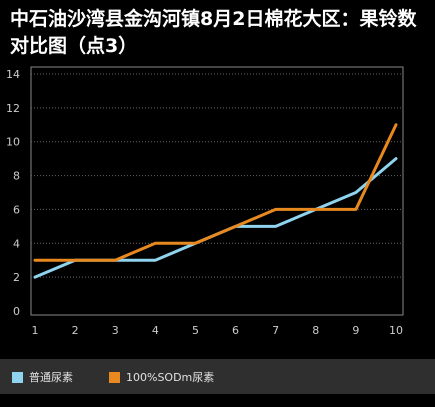  I want to click on y-tick-label: 0, so click(16, 311).